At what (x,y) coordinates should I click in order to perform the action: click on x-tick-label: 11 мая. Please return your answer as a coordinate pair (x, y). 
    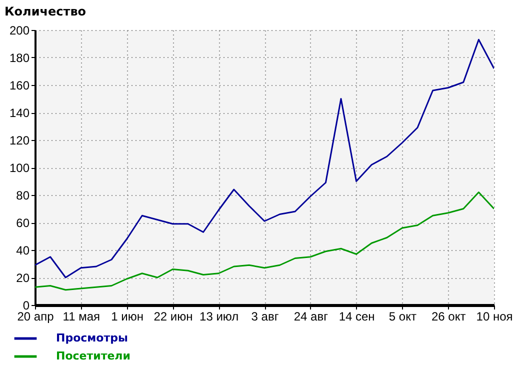
    Looking at the image, I should click on (81, 317).